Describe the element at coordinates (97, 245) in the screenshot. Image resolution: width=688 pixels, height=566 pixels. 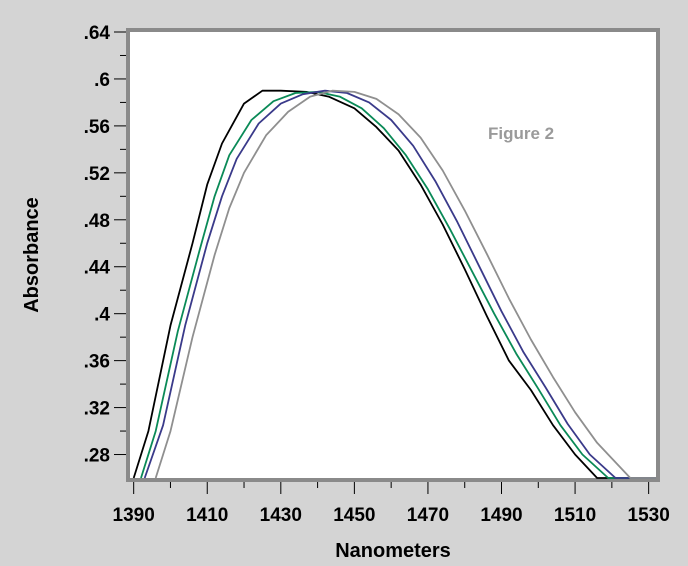
I see `y-tick-labels: .28 .32 .36 .4 .44 .48 .52 .56 .6 .64` at that location.